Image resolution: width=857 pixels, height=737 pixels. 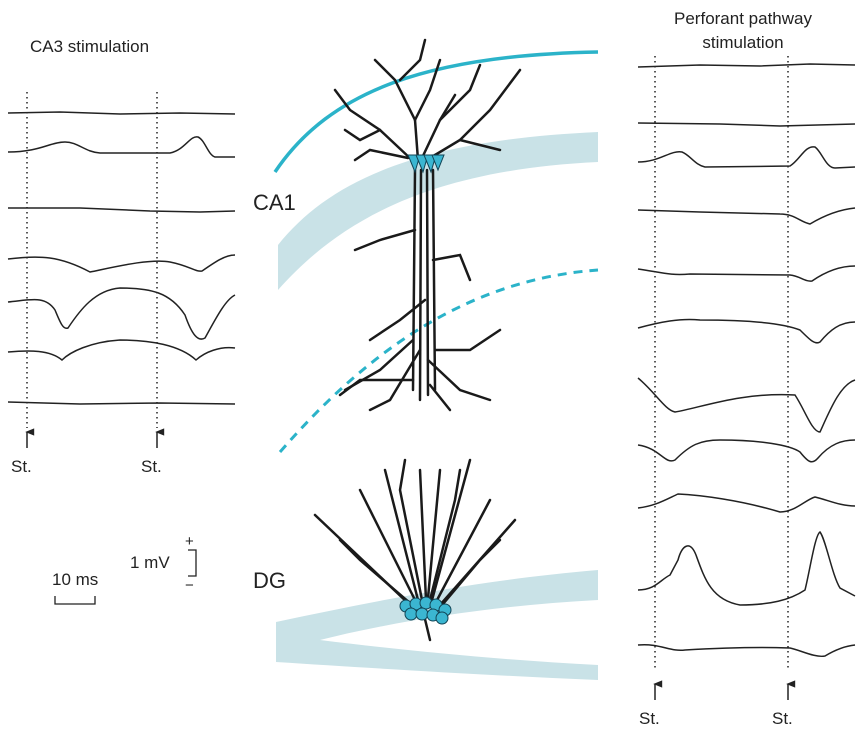 What do you see at coordinates (75, 579) in the screenshot?
I see `time-scale-label: 10 ms` at bounding box center [75, 579].